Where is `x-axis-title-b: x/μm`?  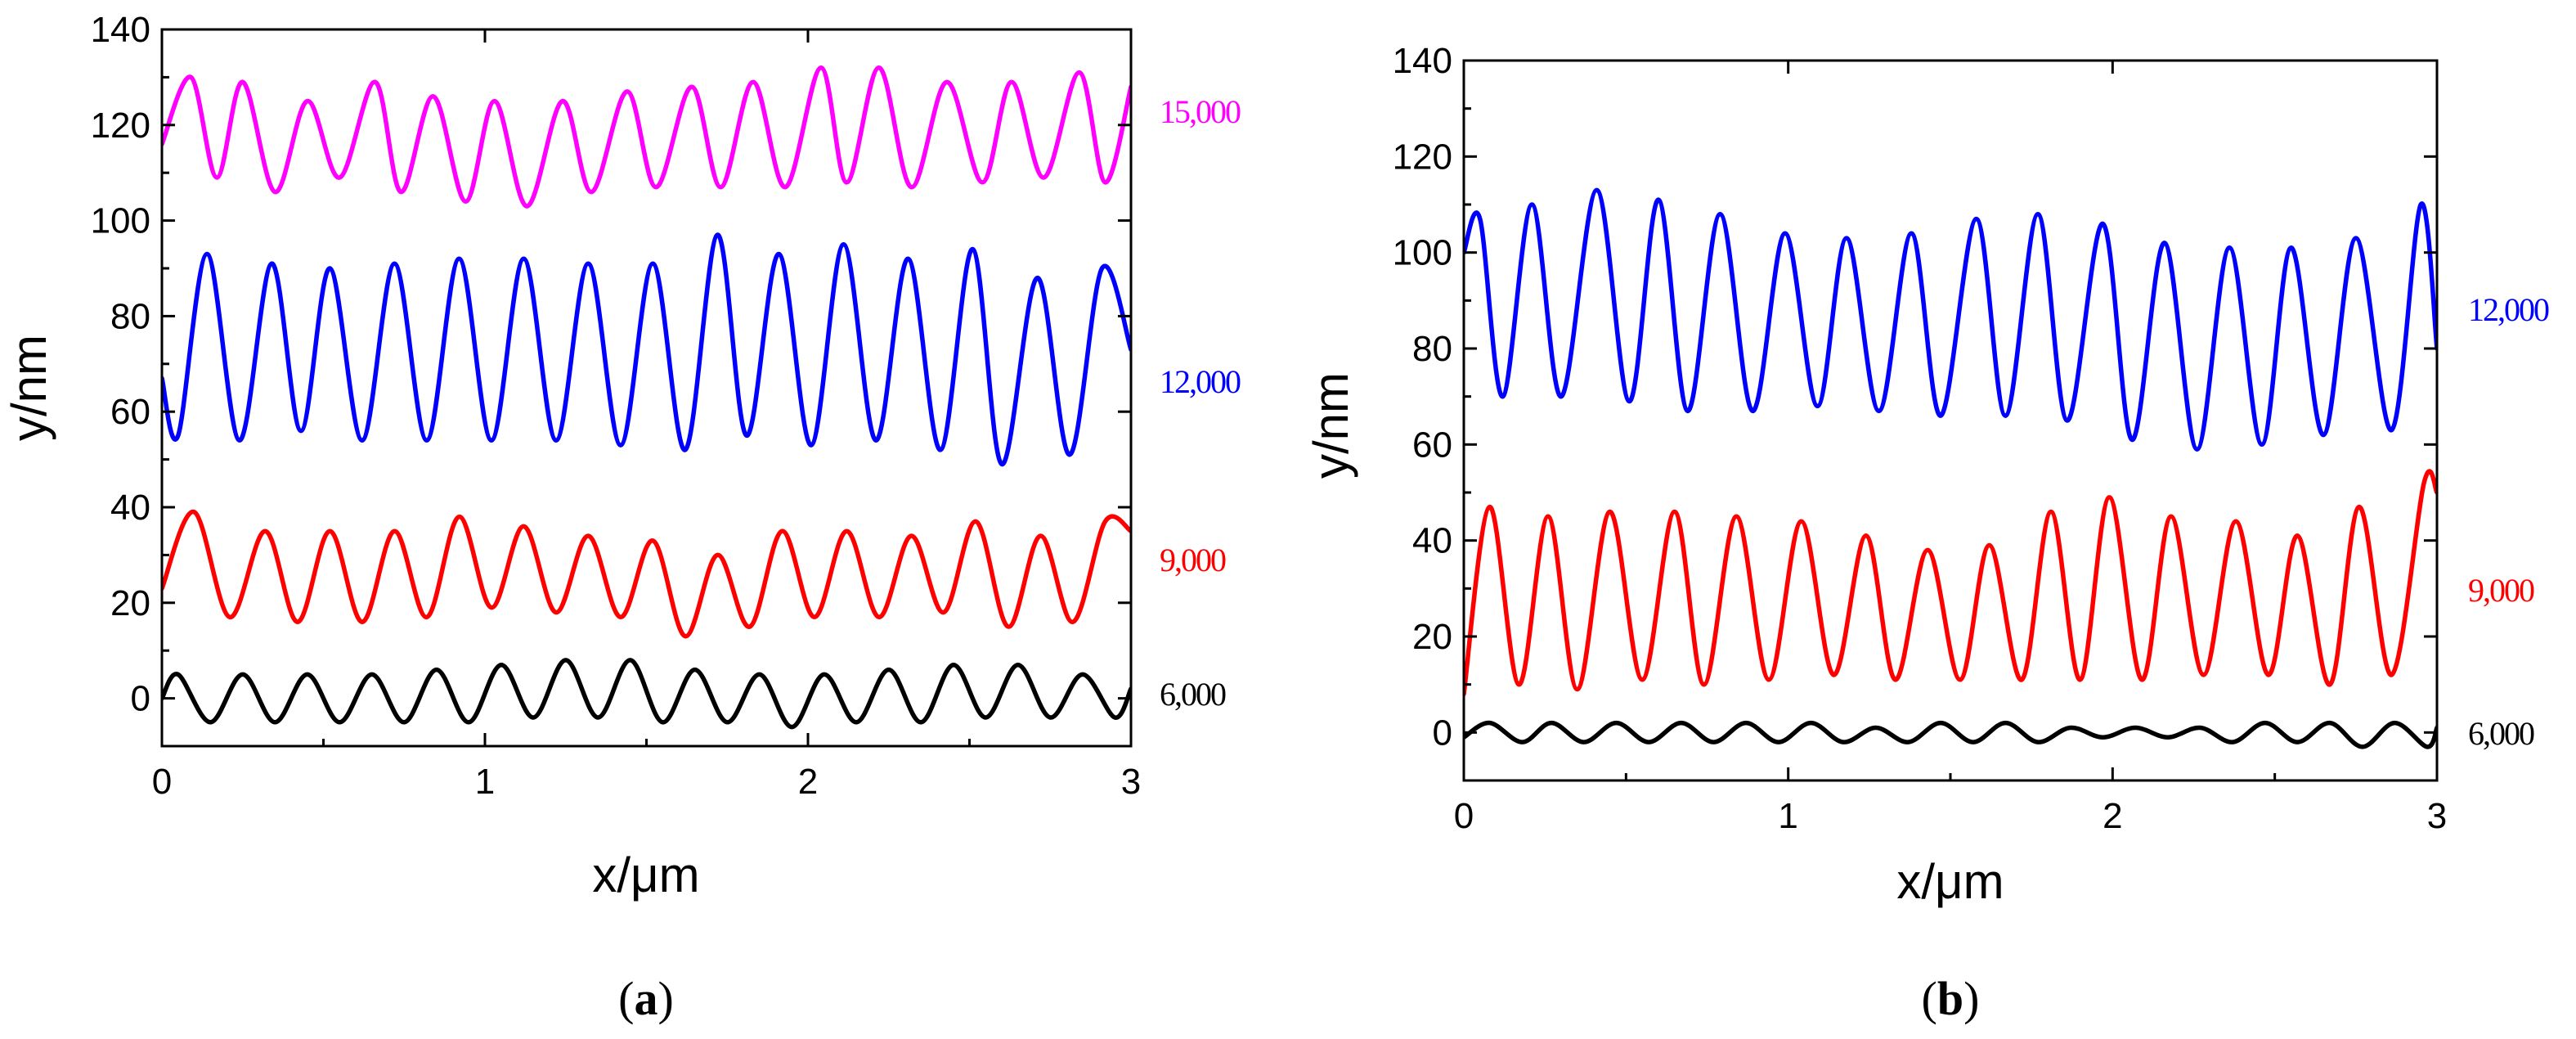
x-axis-title-b: x/μm is located at coordinates (1950, 881).